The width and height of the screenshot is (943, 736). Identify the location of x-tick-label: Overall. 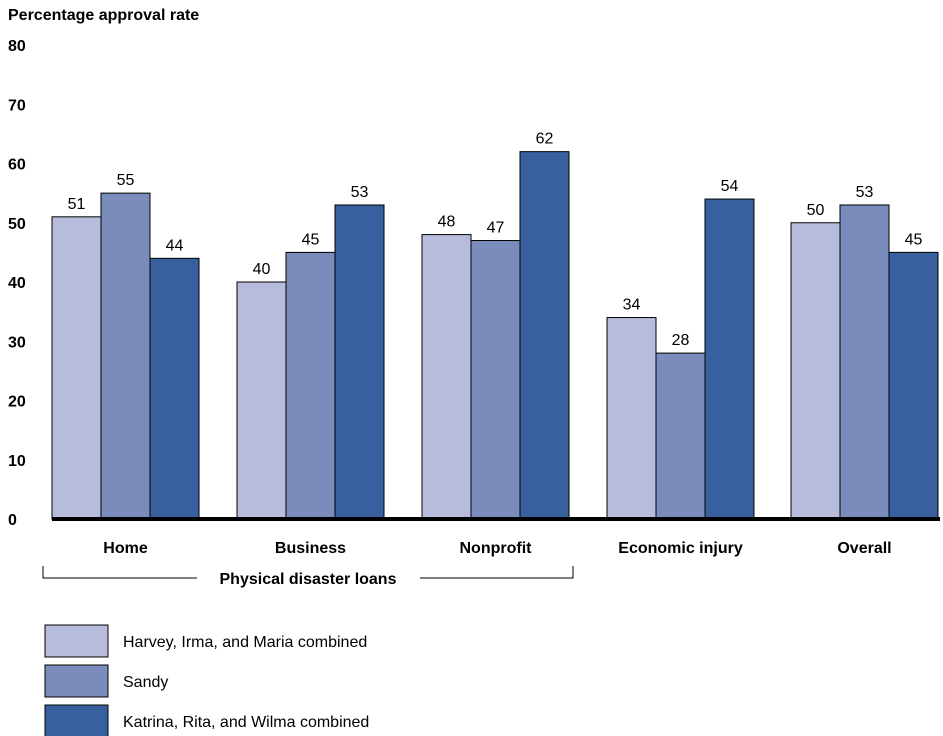
(864, 548).